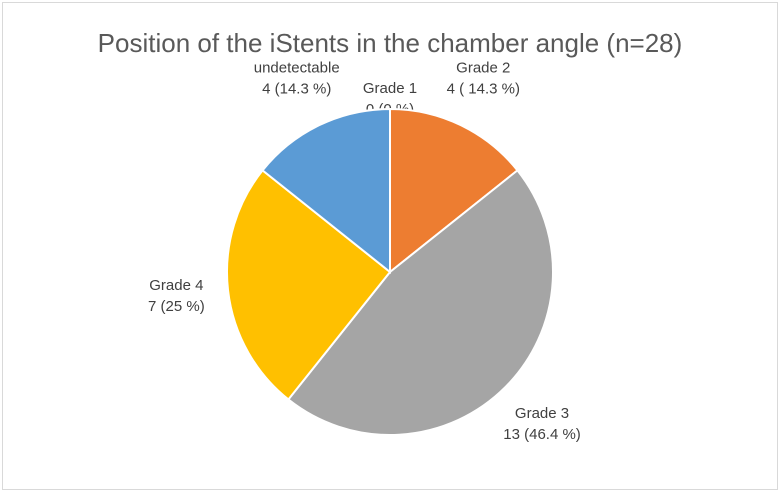 This screenshot has height=492, width=780. What do you see at coordinates (176, 285) in the screenshot?
I see `slice-category-label: Grade 4` at bounding box center [176, 285].